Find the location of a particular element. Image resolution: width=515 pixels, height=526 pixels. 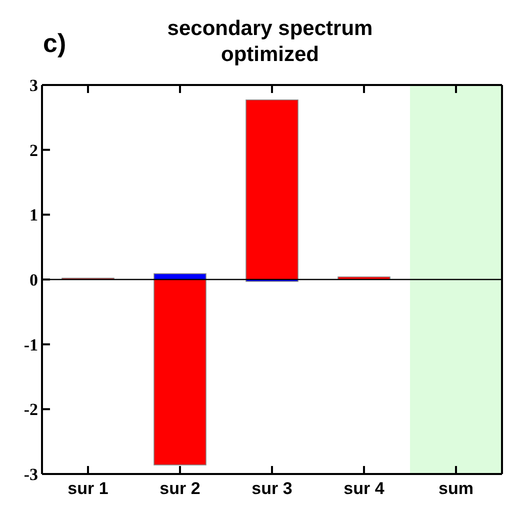

x-tick-label: sur 1 is located at coordinates (88, 488).